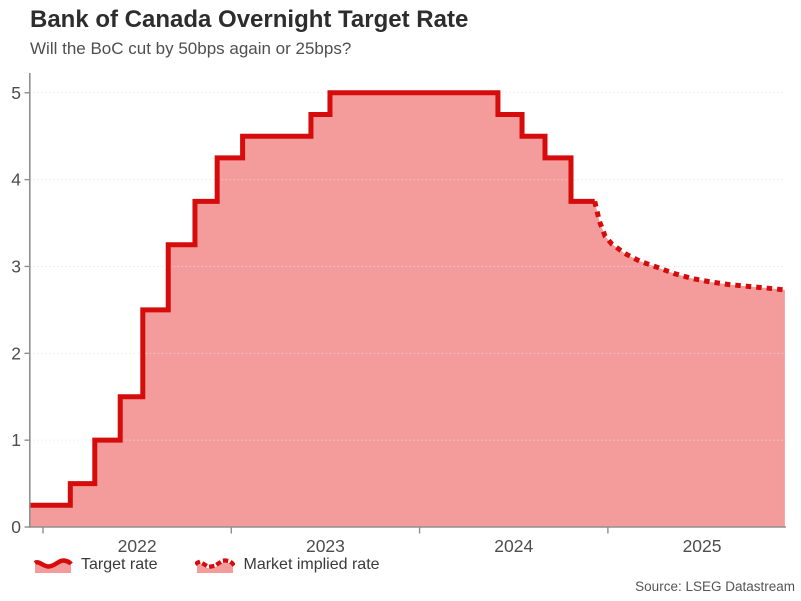 The image size is (801, 601). What do you see at coordinates (513, 546) in the screenshot?
I see `x-tick-label: 2024` at bounding box center [513, 546].